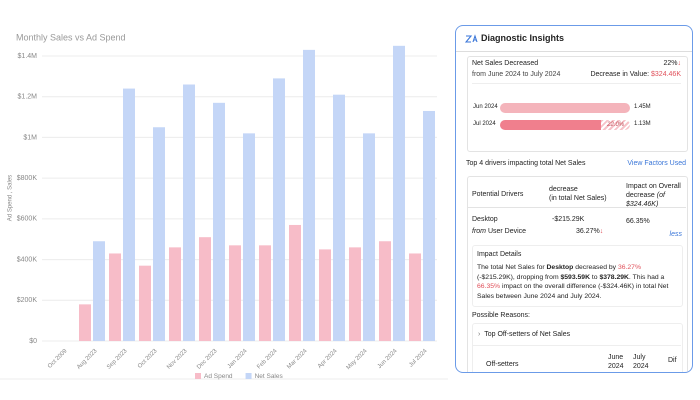 The height and width of the screenshot is (400, 700). What do you see at coordinates (418, 358) in the screenshot?
I see `x-tick-label: Jul 2024` at bounding box center [418, 358].